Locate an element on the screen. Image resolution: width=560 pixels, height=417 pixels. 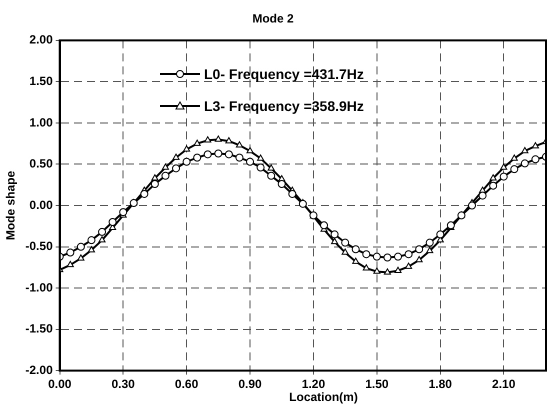
legend-label: L0- Frequency =431.7Hz is located at coordinates (284, 74).